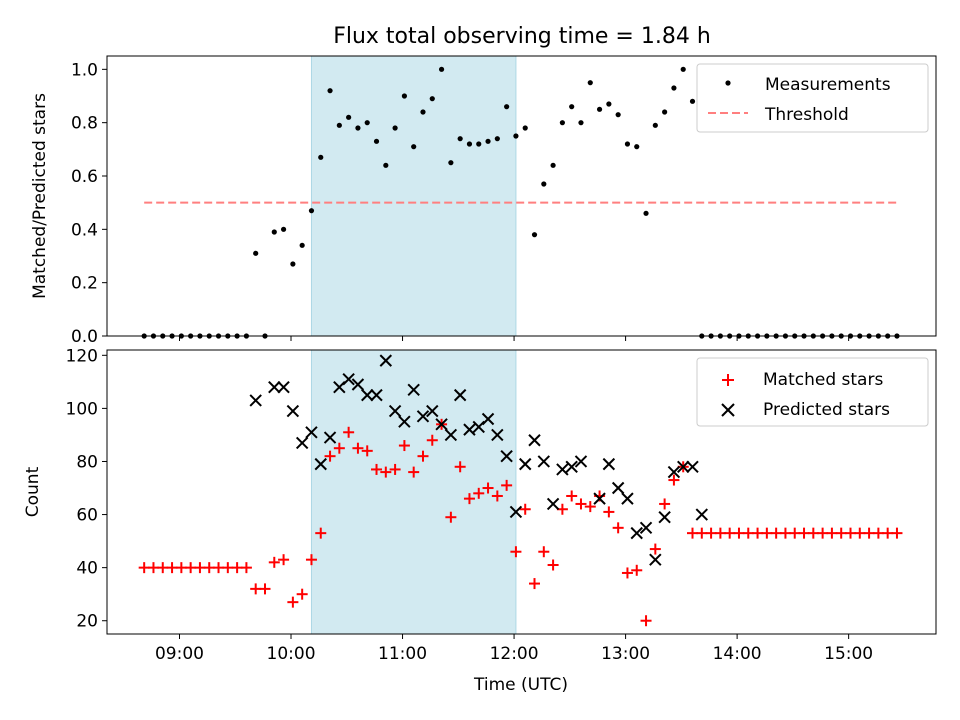 This screenshot has height=720, width=960. I want to click on x-tick-label: 15:00, so click(848, 654).